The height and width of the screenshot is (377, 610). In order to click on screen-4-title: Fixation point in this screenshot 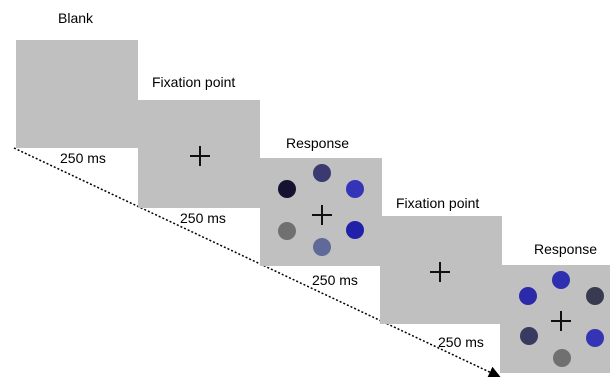, I will do `click(438, 203)`.